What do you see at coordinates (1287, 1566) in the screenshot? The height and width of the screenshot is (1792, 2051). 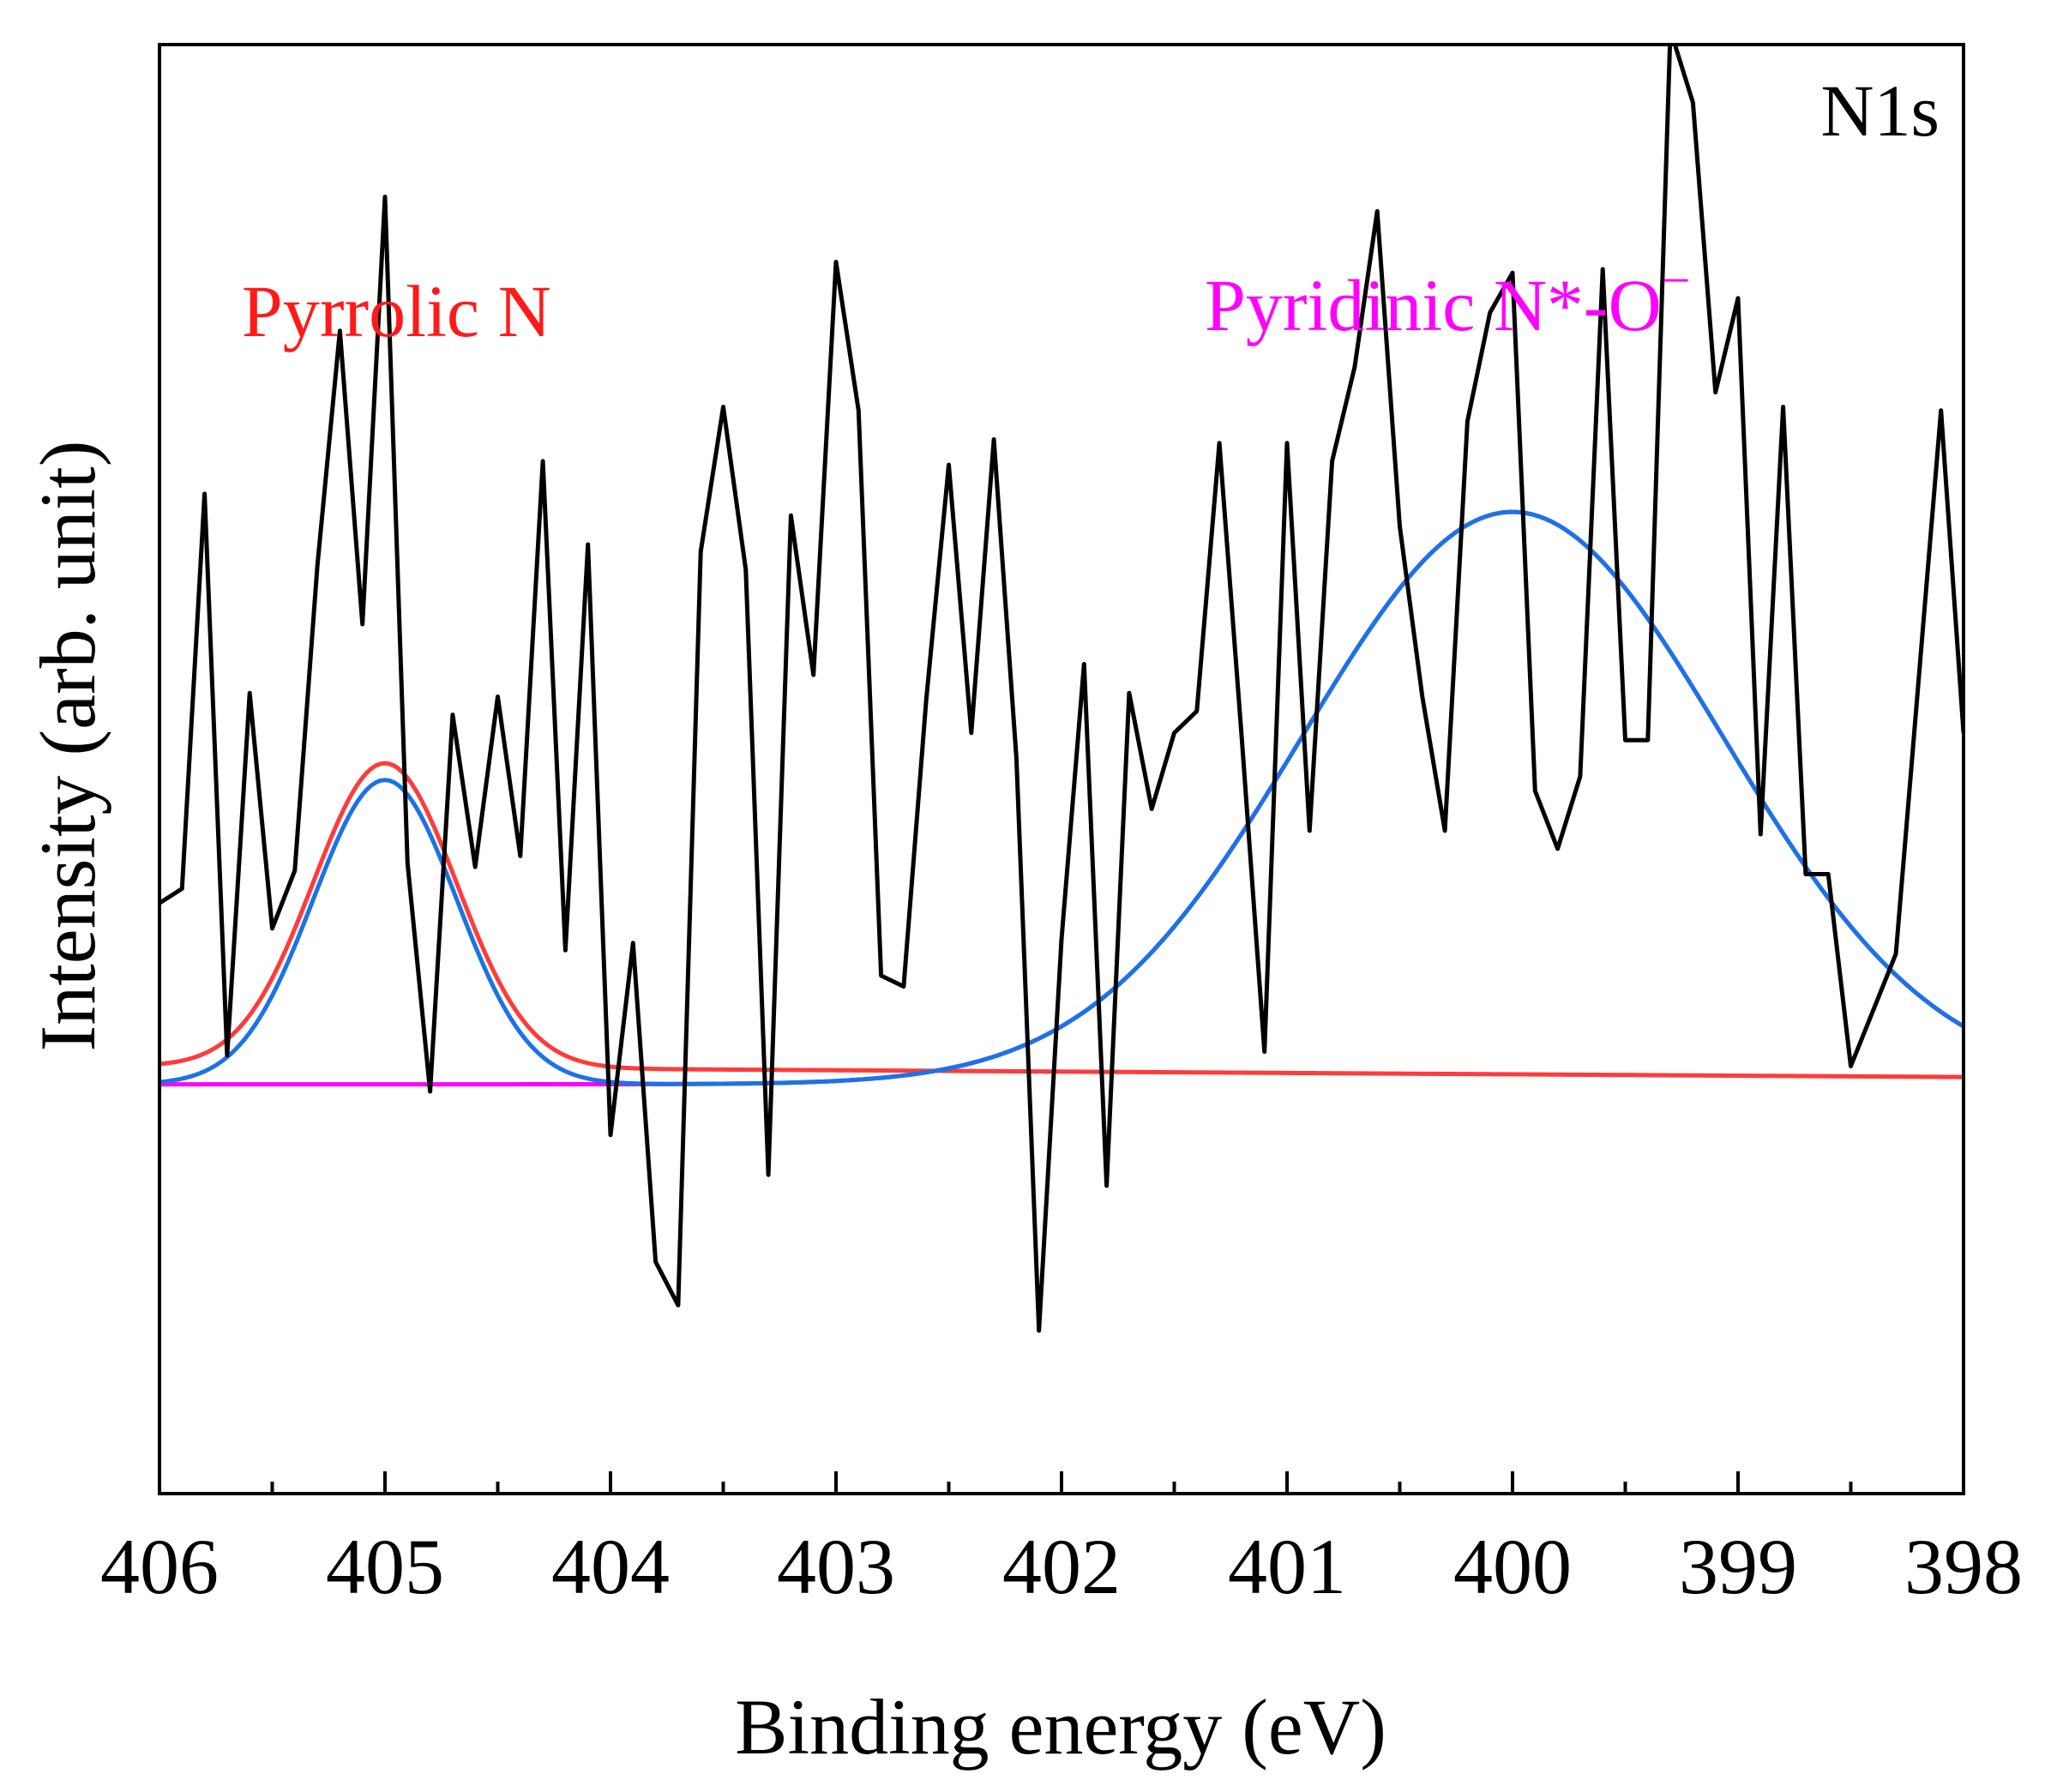 I see `x-tick-label: 401` at bounding box center [1287, 1566].